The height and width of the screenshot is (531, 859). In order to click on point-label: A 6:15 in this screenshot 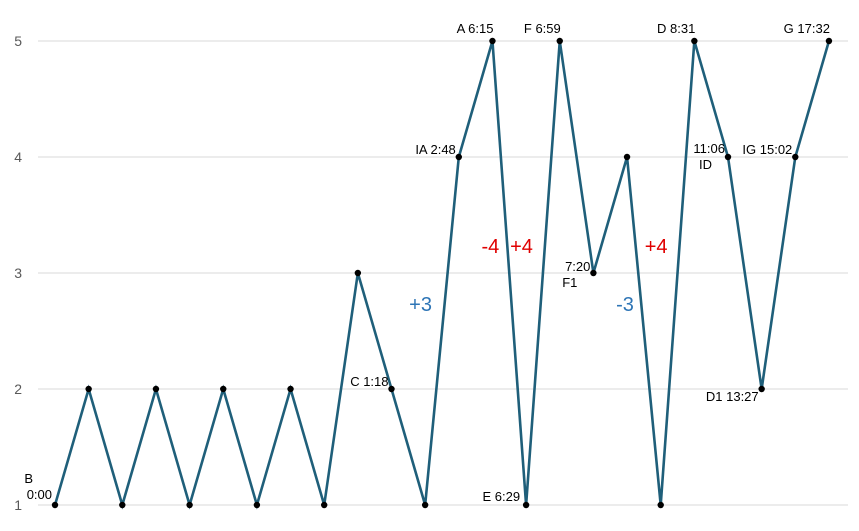, I will do `click(475, 28)`.